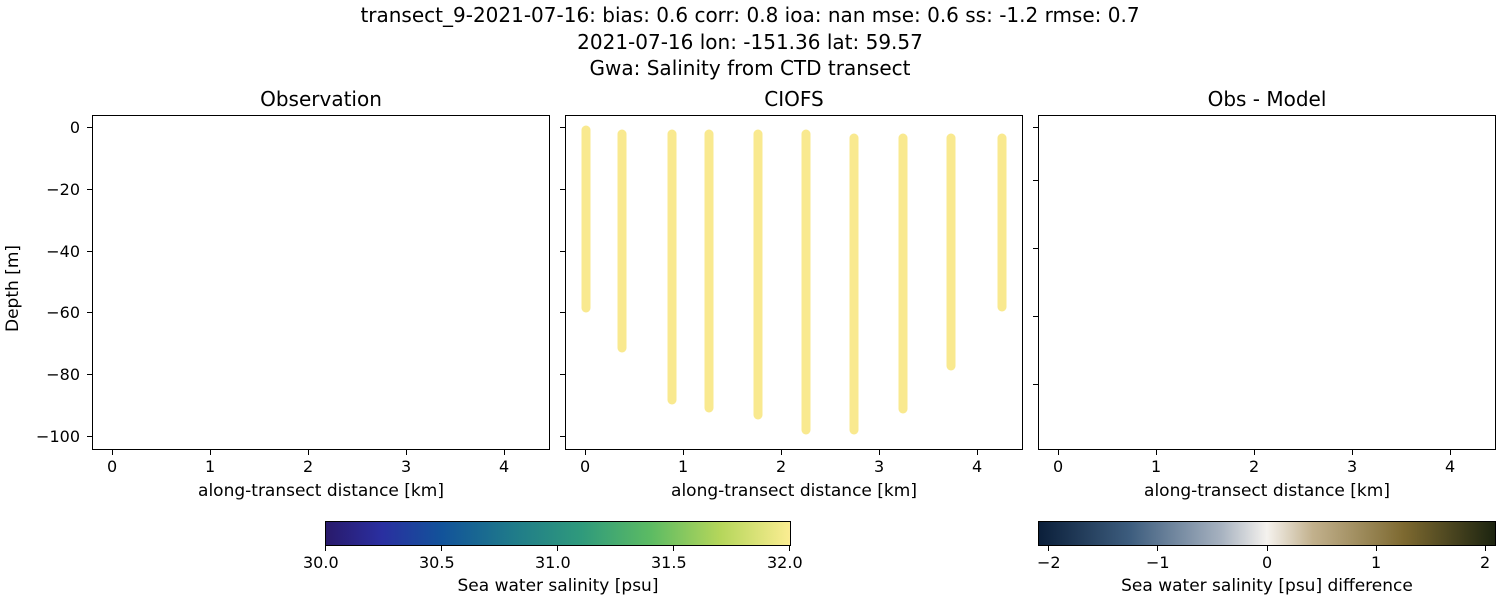 This screenshot has width=1500, height=600. Describe the element at coordinates (58, 436) in the screenshot. I see `y-tick-minus100: −100` at that location.